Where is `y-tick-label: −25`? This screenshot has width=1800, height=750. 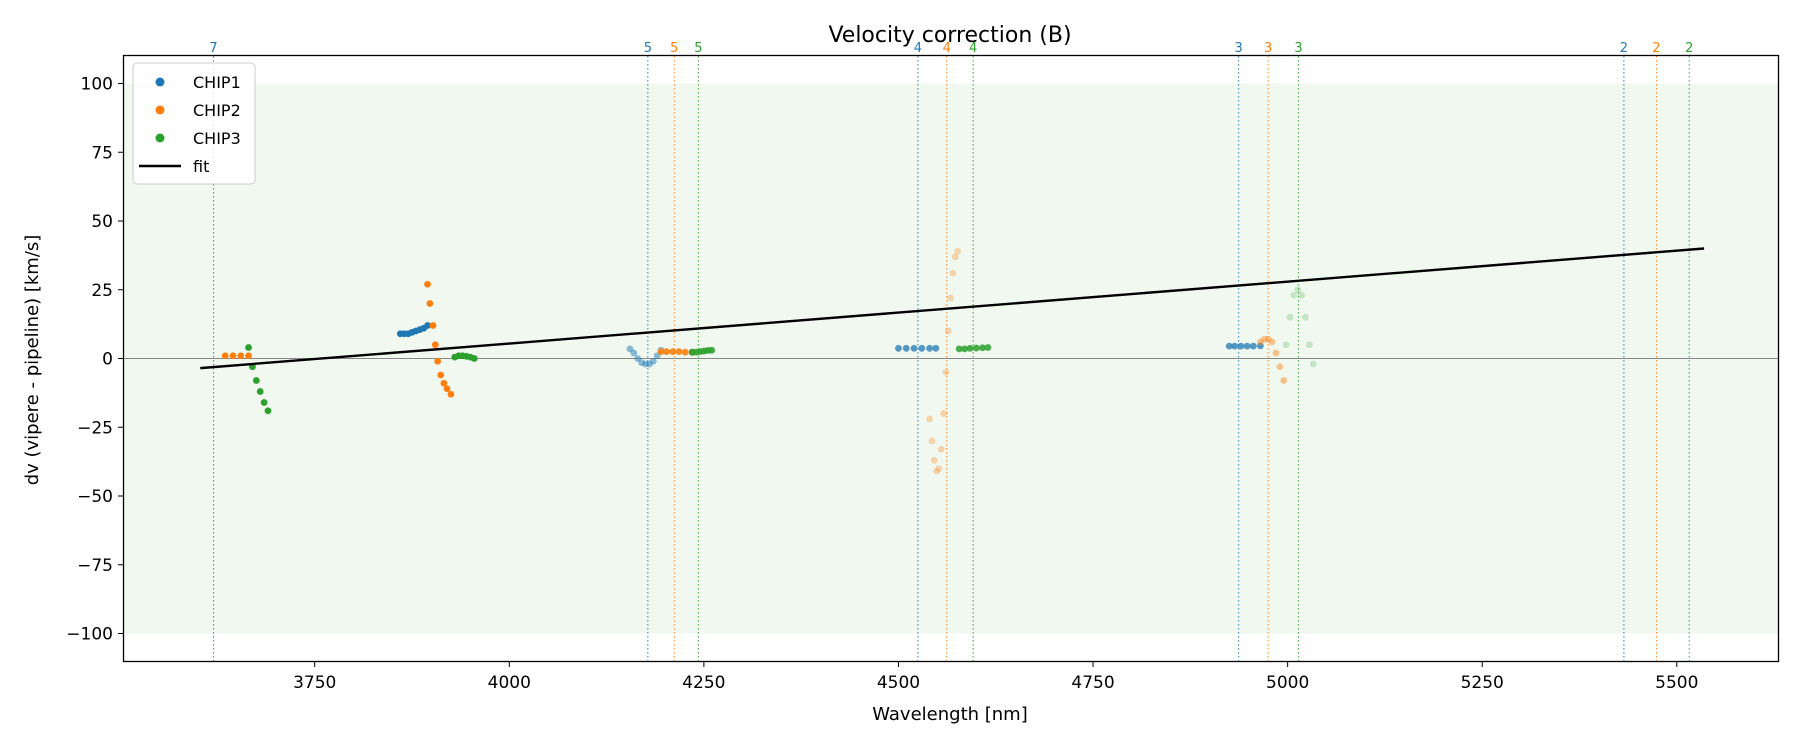
y-tick-label: −25 is located at coordinates (95, 428).